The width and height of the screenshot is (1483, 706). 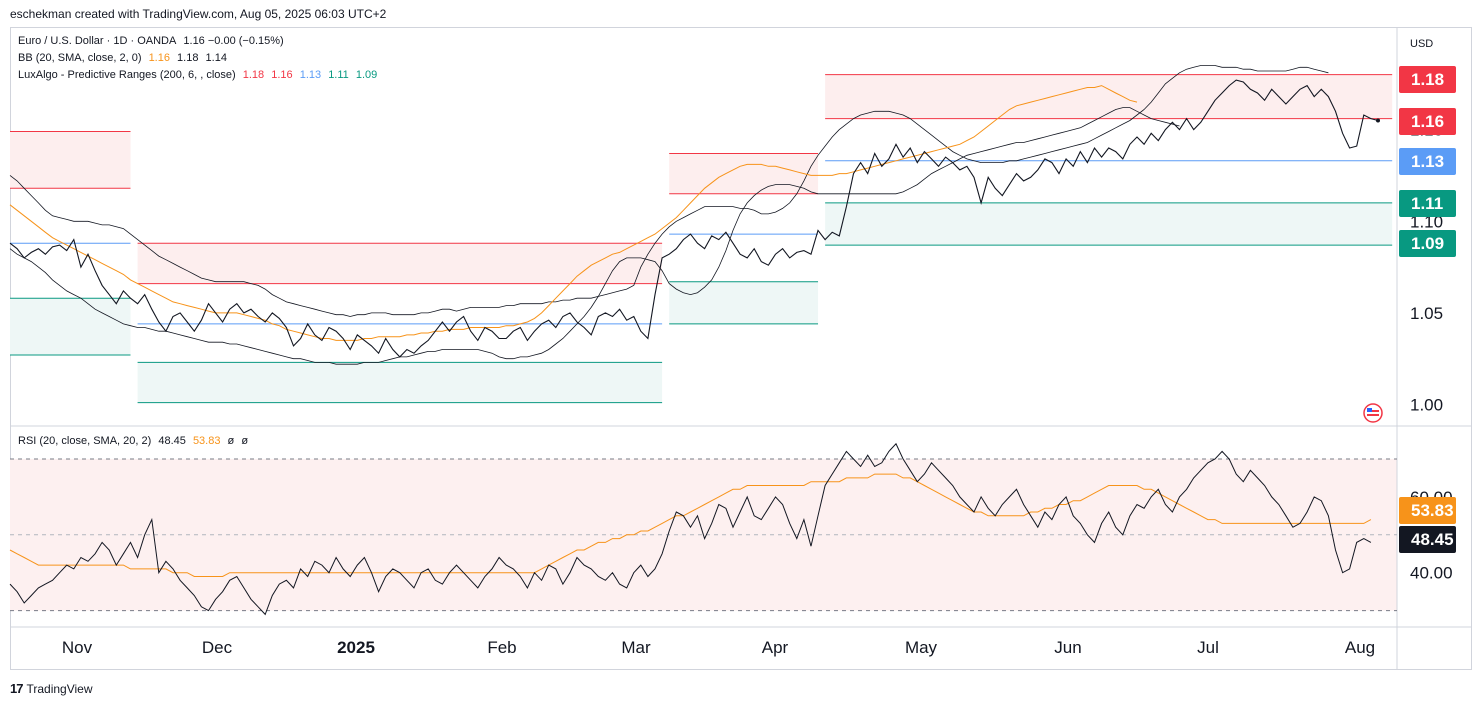 What do you see at coordinates (216, 58) in the screenshot?
I see `legend-bb-lower: 1.14` at bounding box center [216, 58].